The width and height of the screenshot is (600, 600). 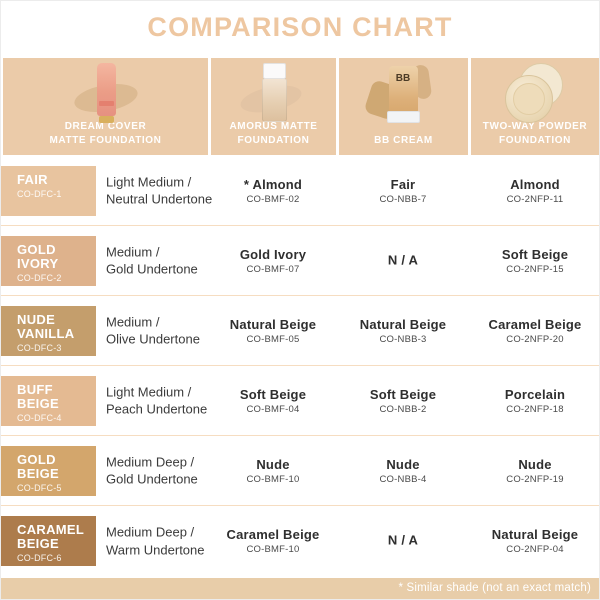 What do you see at coordinates (39, 558) in the screenshot?
I see `shade-code: CO-DFC-6` at bounding box center [39, 558].